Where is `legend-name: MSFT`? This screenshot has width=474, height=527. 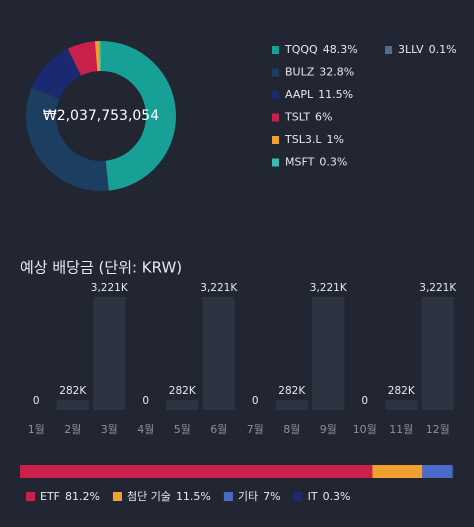
legend-name: MSFT is located at coordinates (300, 162).